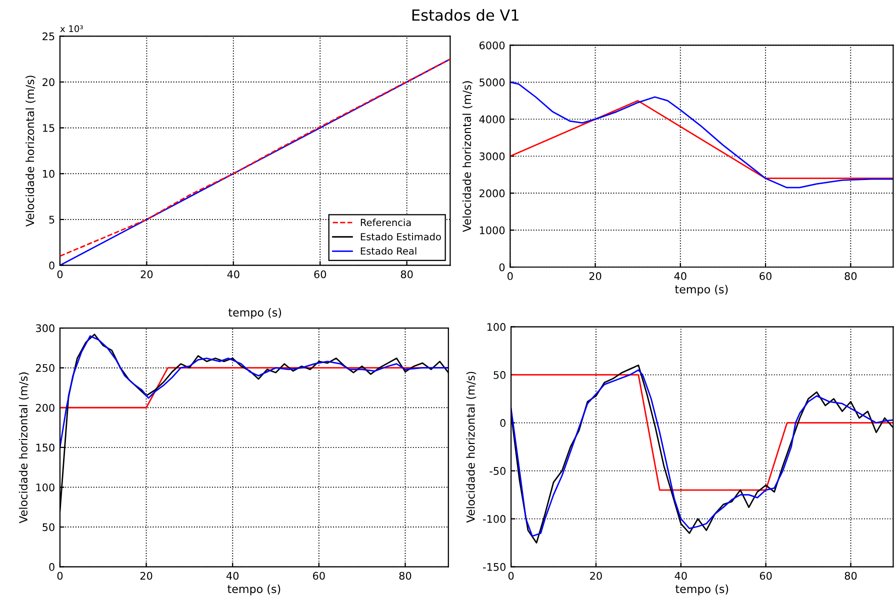  What do you see at coordinates (45, 408) in the screenshot?
I see `y-tick-label: 200` at bounding box center [45, 408].